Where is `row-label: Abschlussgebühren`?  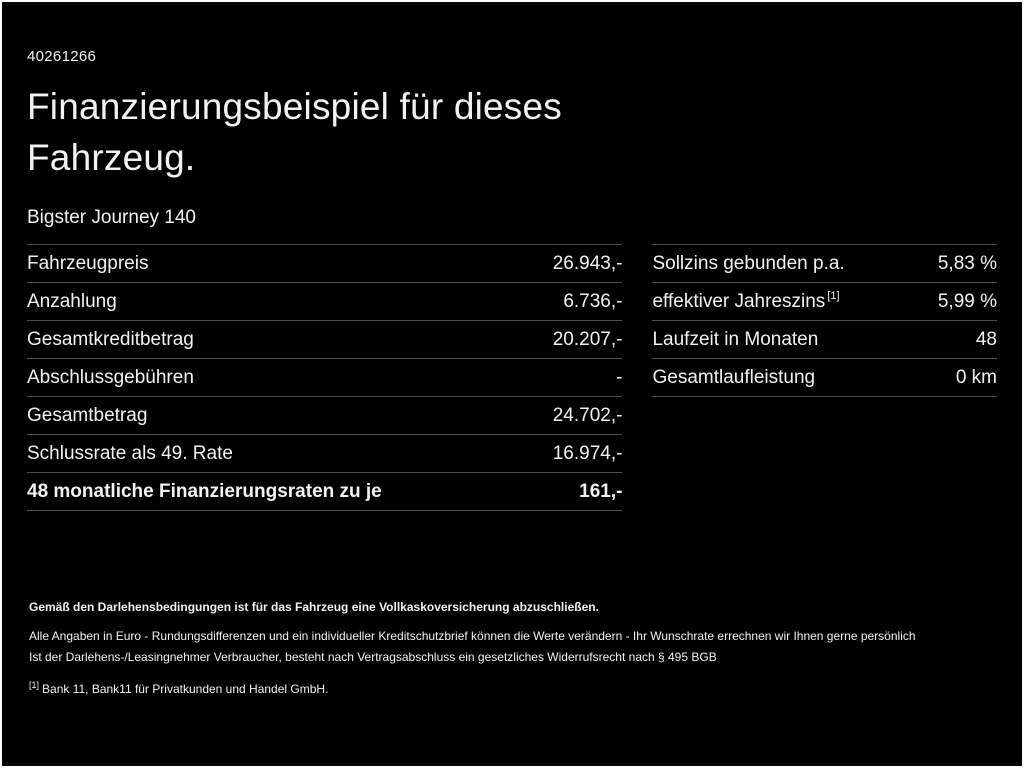
row-label: Abschlussgebühren is located at coordinates (110, 377).